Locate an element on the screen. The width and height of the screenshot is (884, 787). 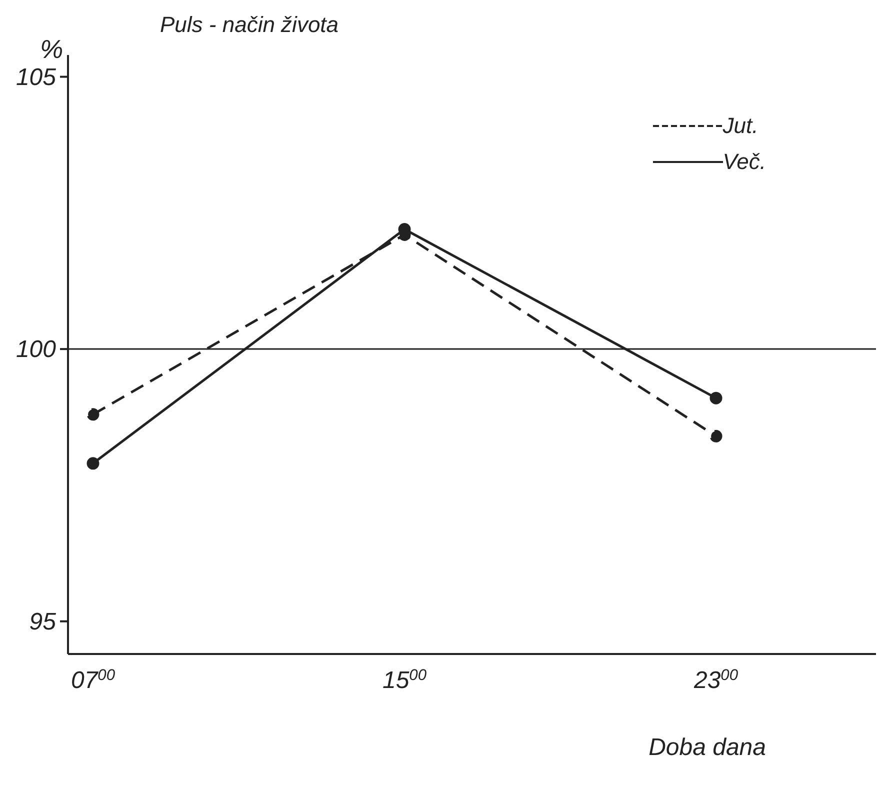
y-tick-label: 95 is located at coordinates (43, 622).